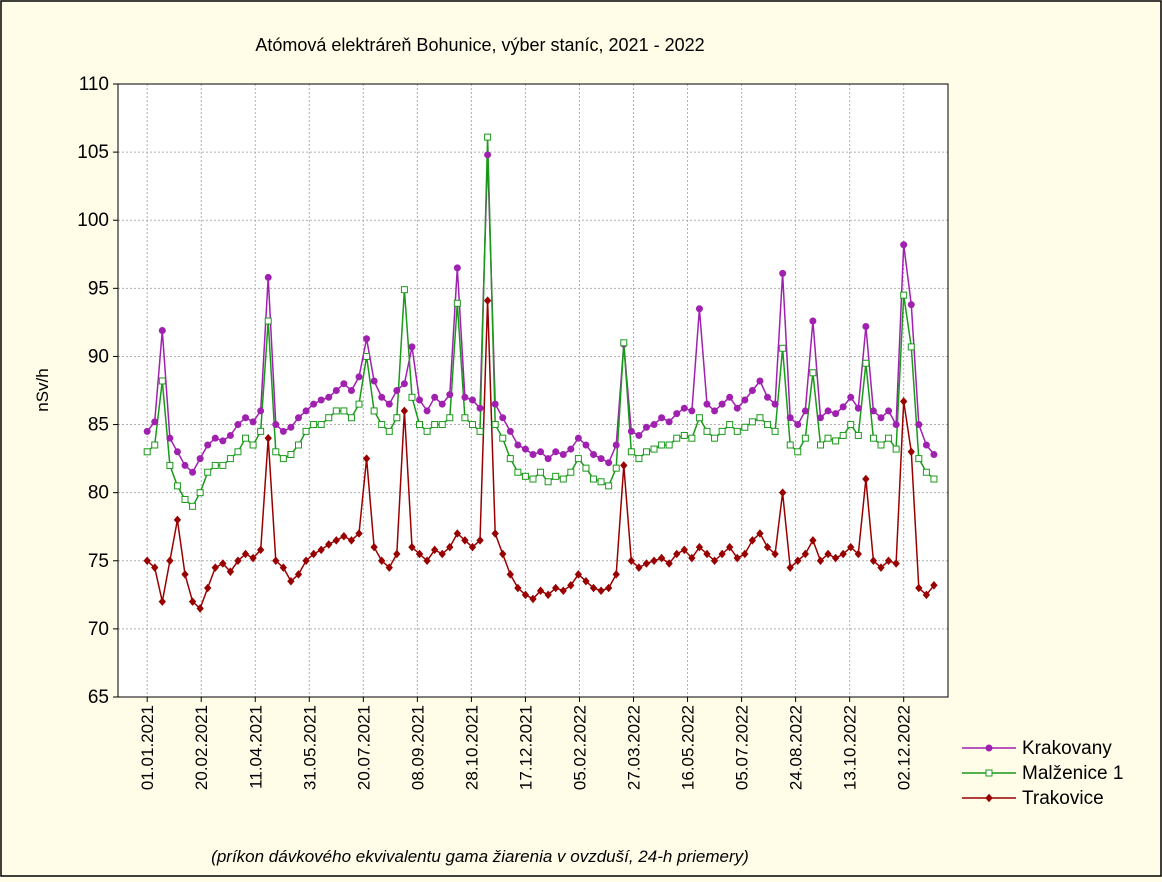 The width and height of the screenshot is (1162, 882). Describe the element at coordinates (98, 629) in the screenshot. I see `y-tick-label: 70` at that location.